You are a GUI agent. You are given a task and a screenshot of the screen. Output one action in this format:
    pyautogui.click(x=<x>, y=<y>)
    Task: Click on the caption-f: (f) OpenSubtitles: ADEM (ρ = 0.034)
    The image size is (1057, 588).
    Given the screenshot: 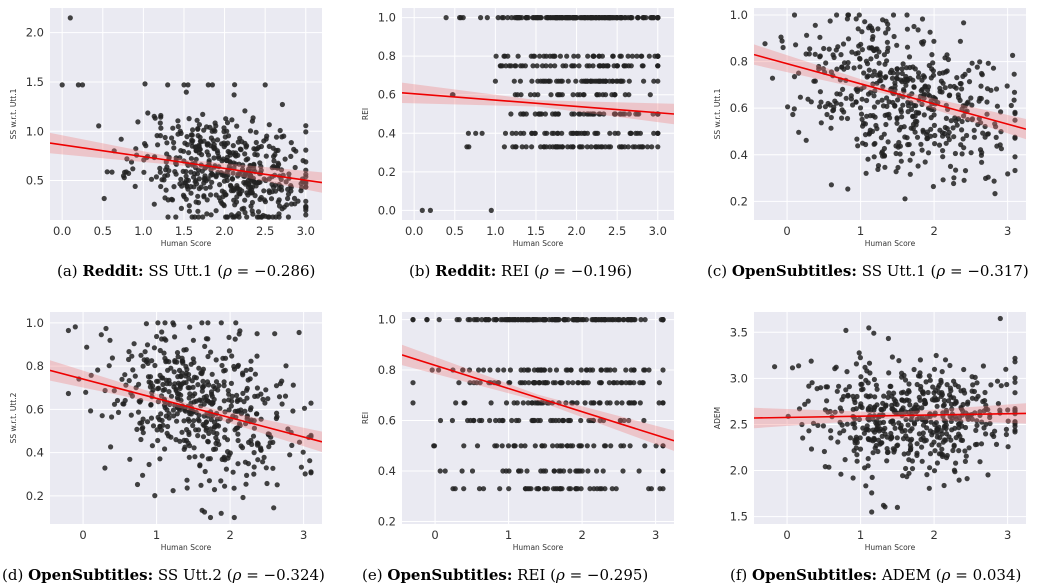 What is the action you would take?
    pyautogui.click(x=876, y=575)
    